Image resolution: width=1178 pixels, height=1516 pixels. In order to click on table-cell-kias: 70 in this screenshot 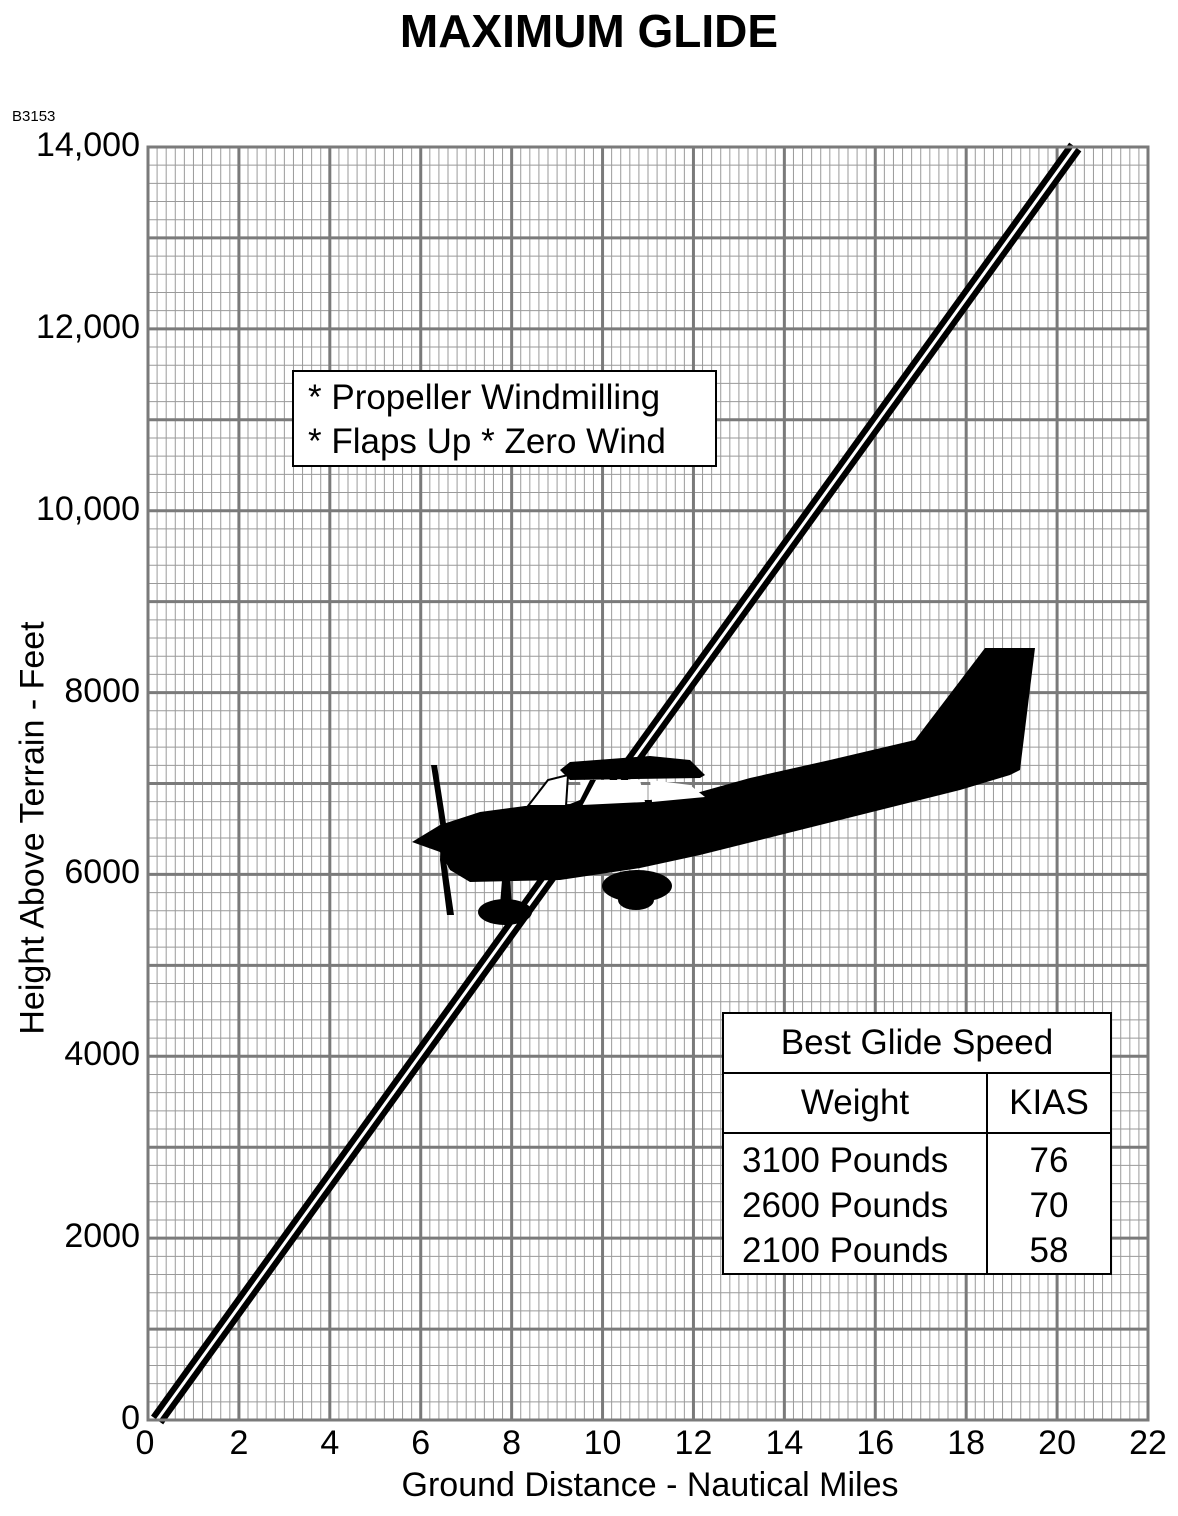, I will do `click(1049, 1205)`.